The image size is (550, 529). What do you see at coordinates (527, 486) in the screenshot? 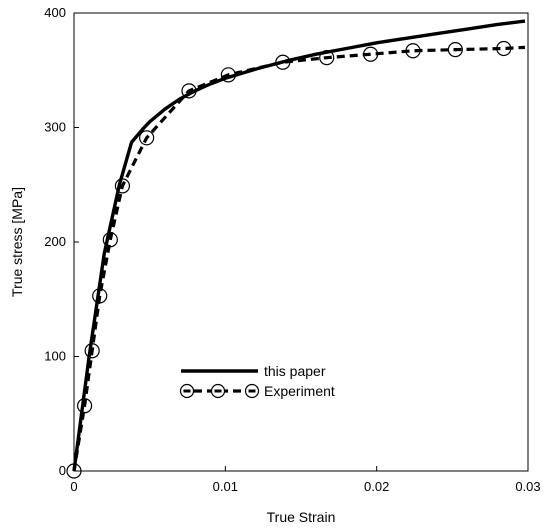
I see `x-tick-label: 0.03` at bounding box center [527, 486].